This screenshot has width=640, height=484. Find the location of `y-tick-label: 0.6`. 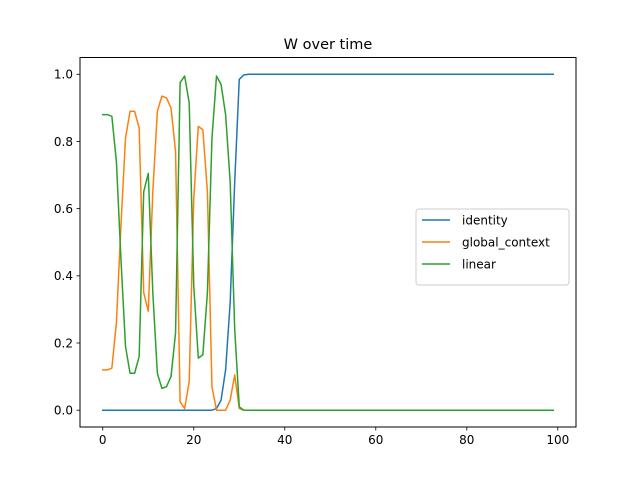

y-tick-label: 0.6 is located at coordinates (63, 209).